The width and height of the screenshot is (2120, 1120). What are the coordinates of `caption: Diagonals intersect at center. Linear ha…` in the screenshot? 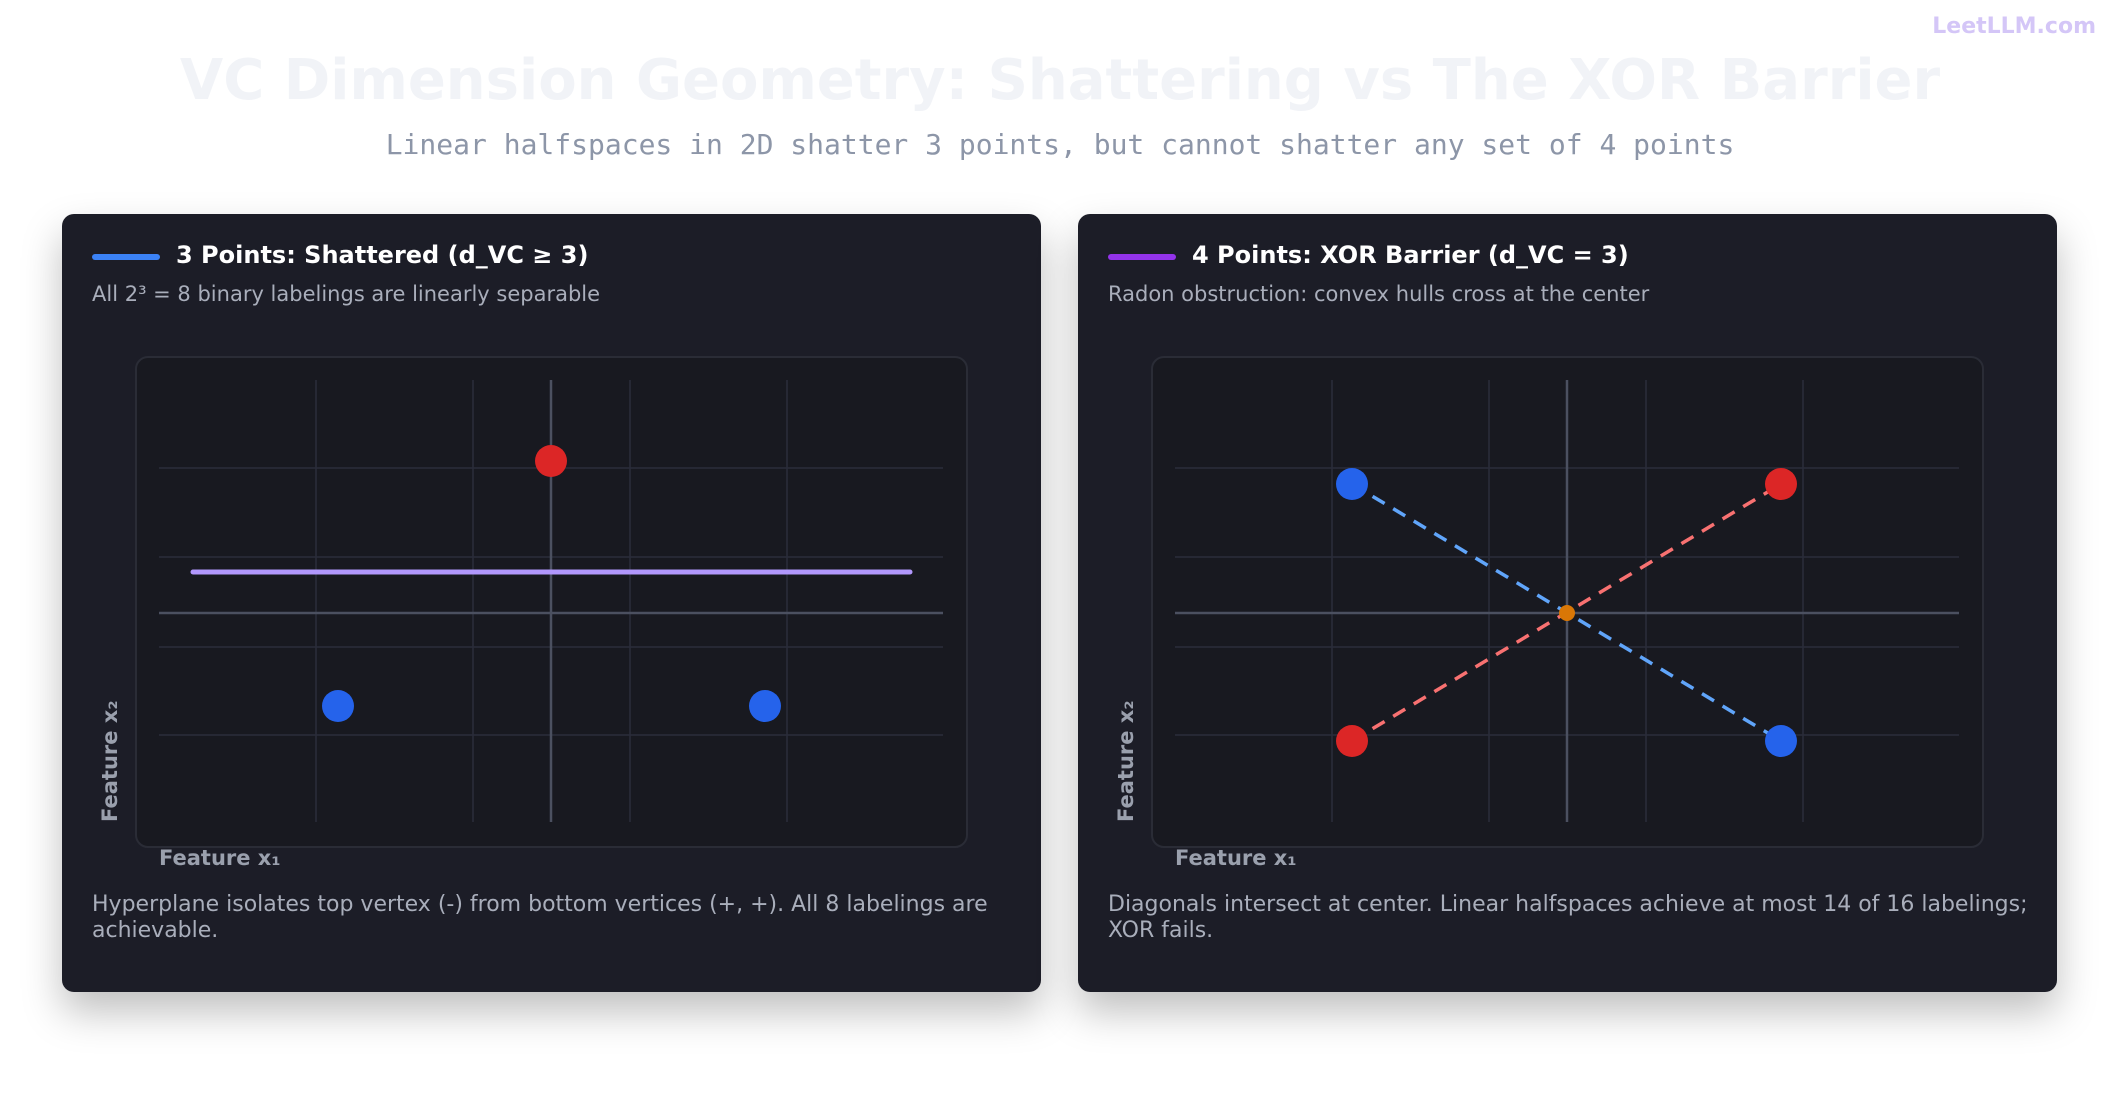 It's located at (1568, 917).